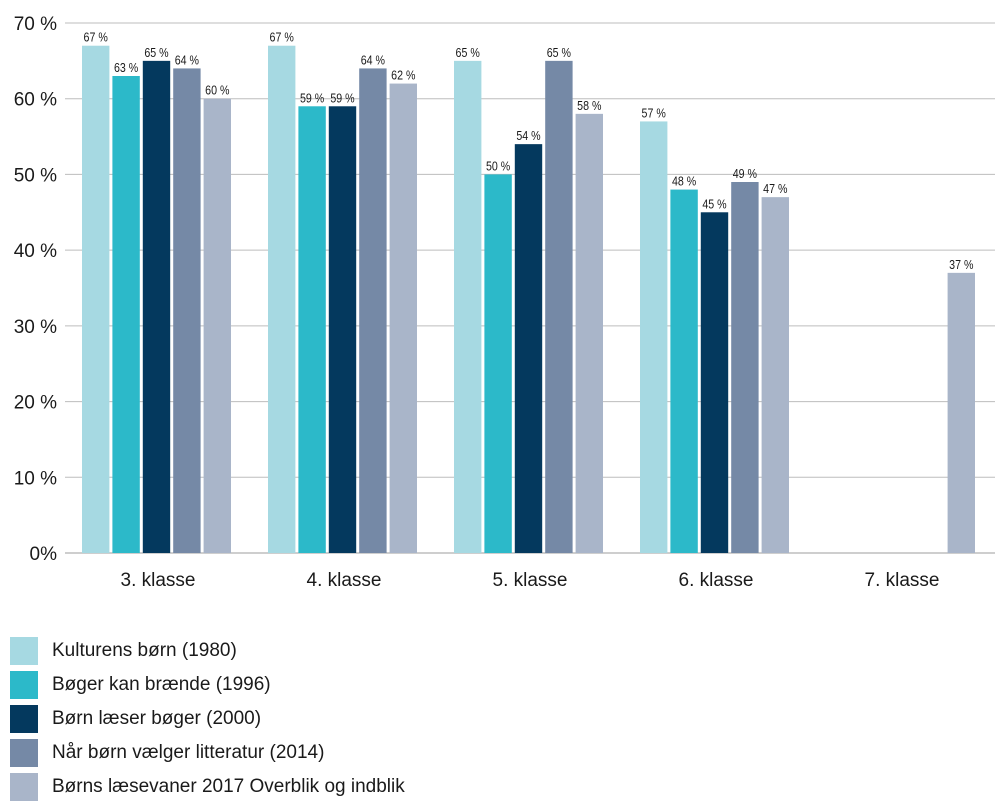 This screenshot has width=995, height=804. What do you see at coordinates (35, 403) in the screenshot?
I see `y-tick-label: 20 %` at bounding box center [35, 403].